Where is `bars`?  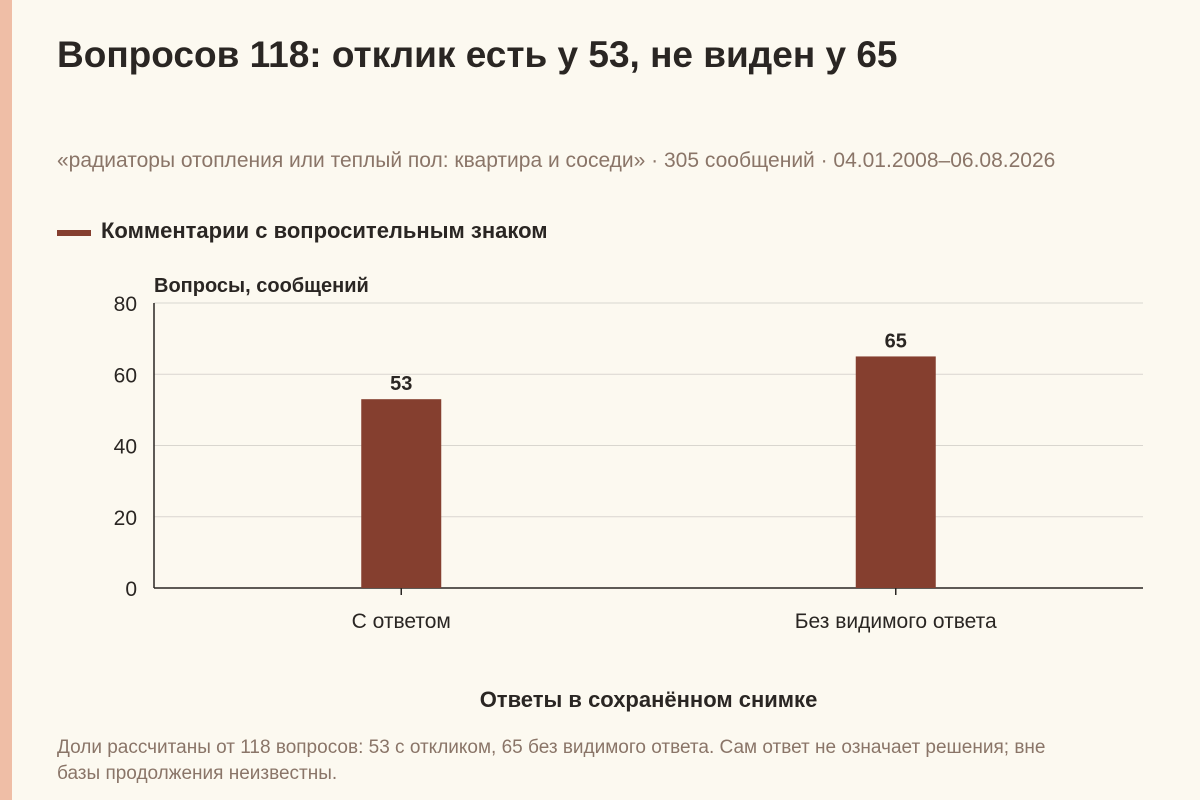 bars is located at coordinates (648, 472).